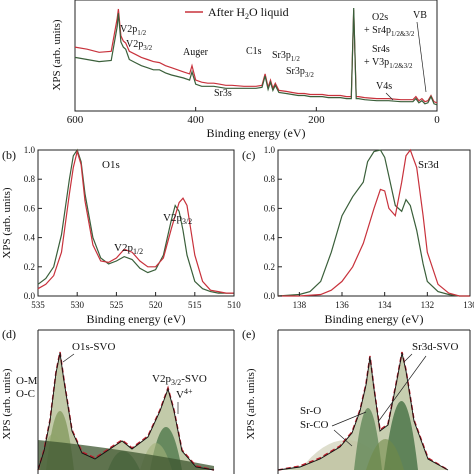 This screenshot has width=474, height=474. What do you see at coordinates (30, 208) in the screenshot?
I see `panel-b-ytick-label: 0.6` at bounding box center [30, 208].